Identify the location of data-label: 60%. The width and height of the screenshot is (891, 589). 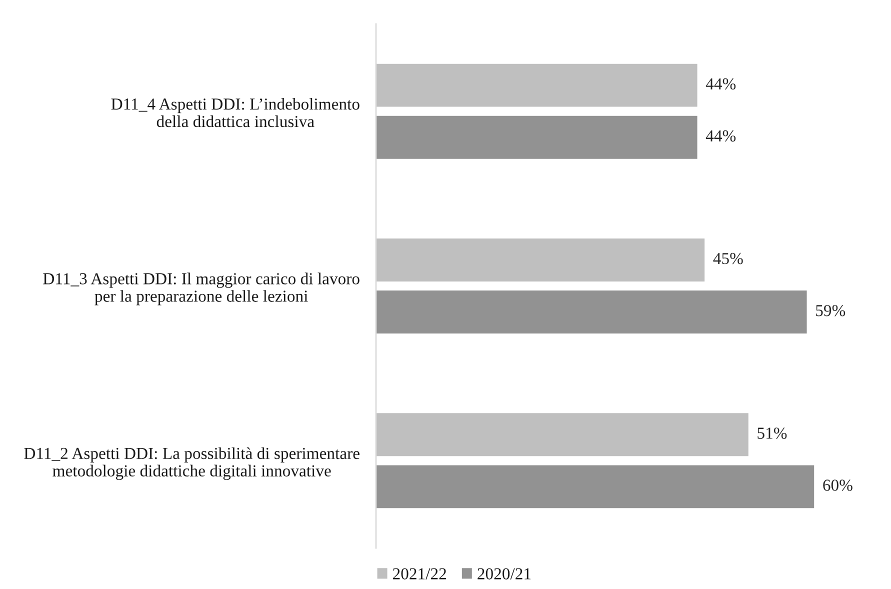
(837, 485).